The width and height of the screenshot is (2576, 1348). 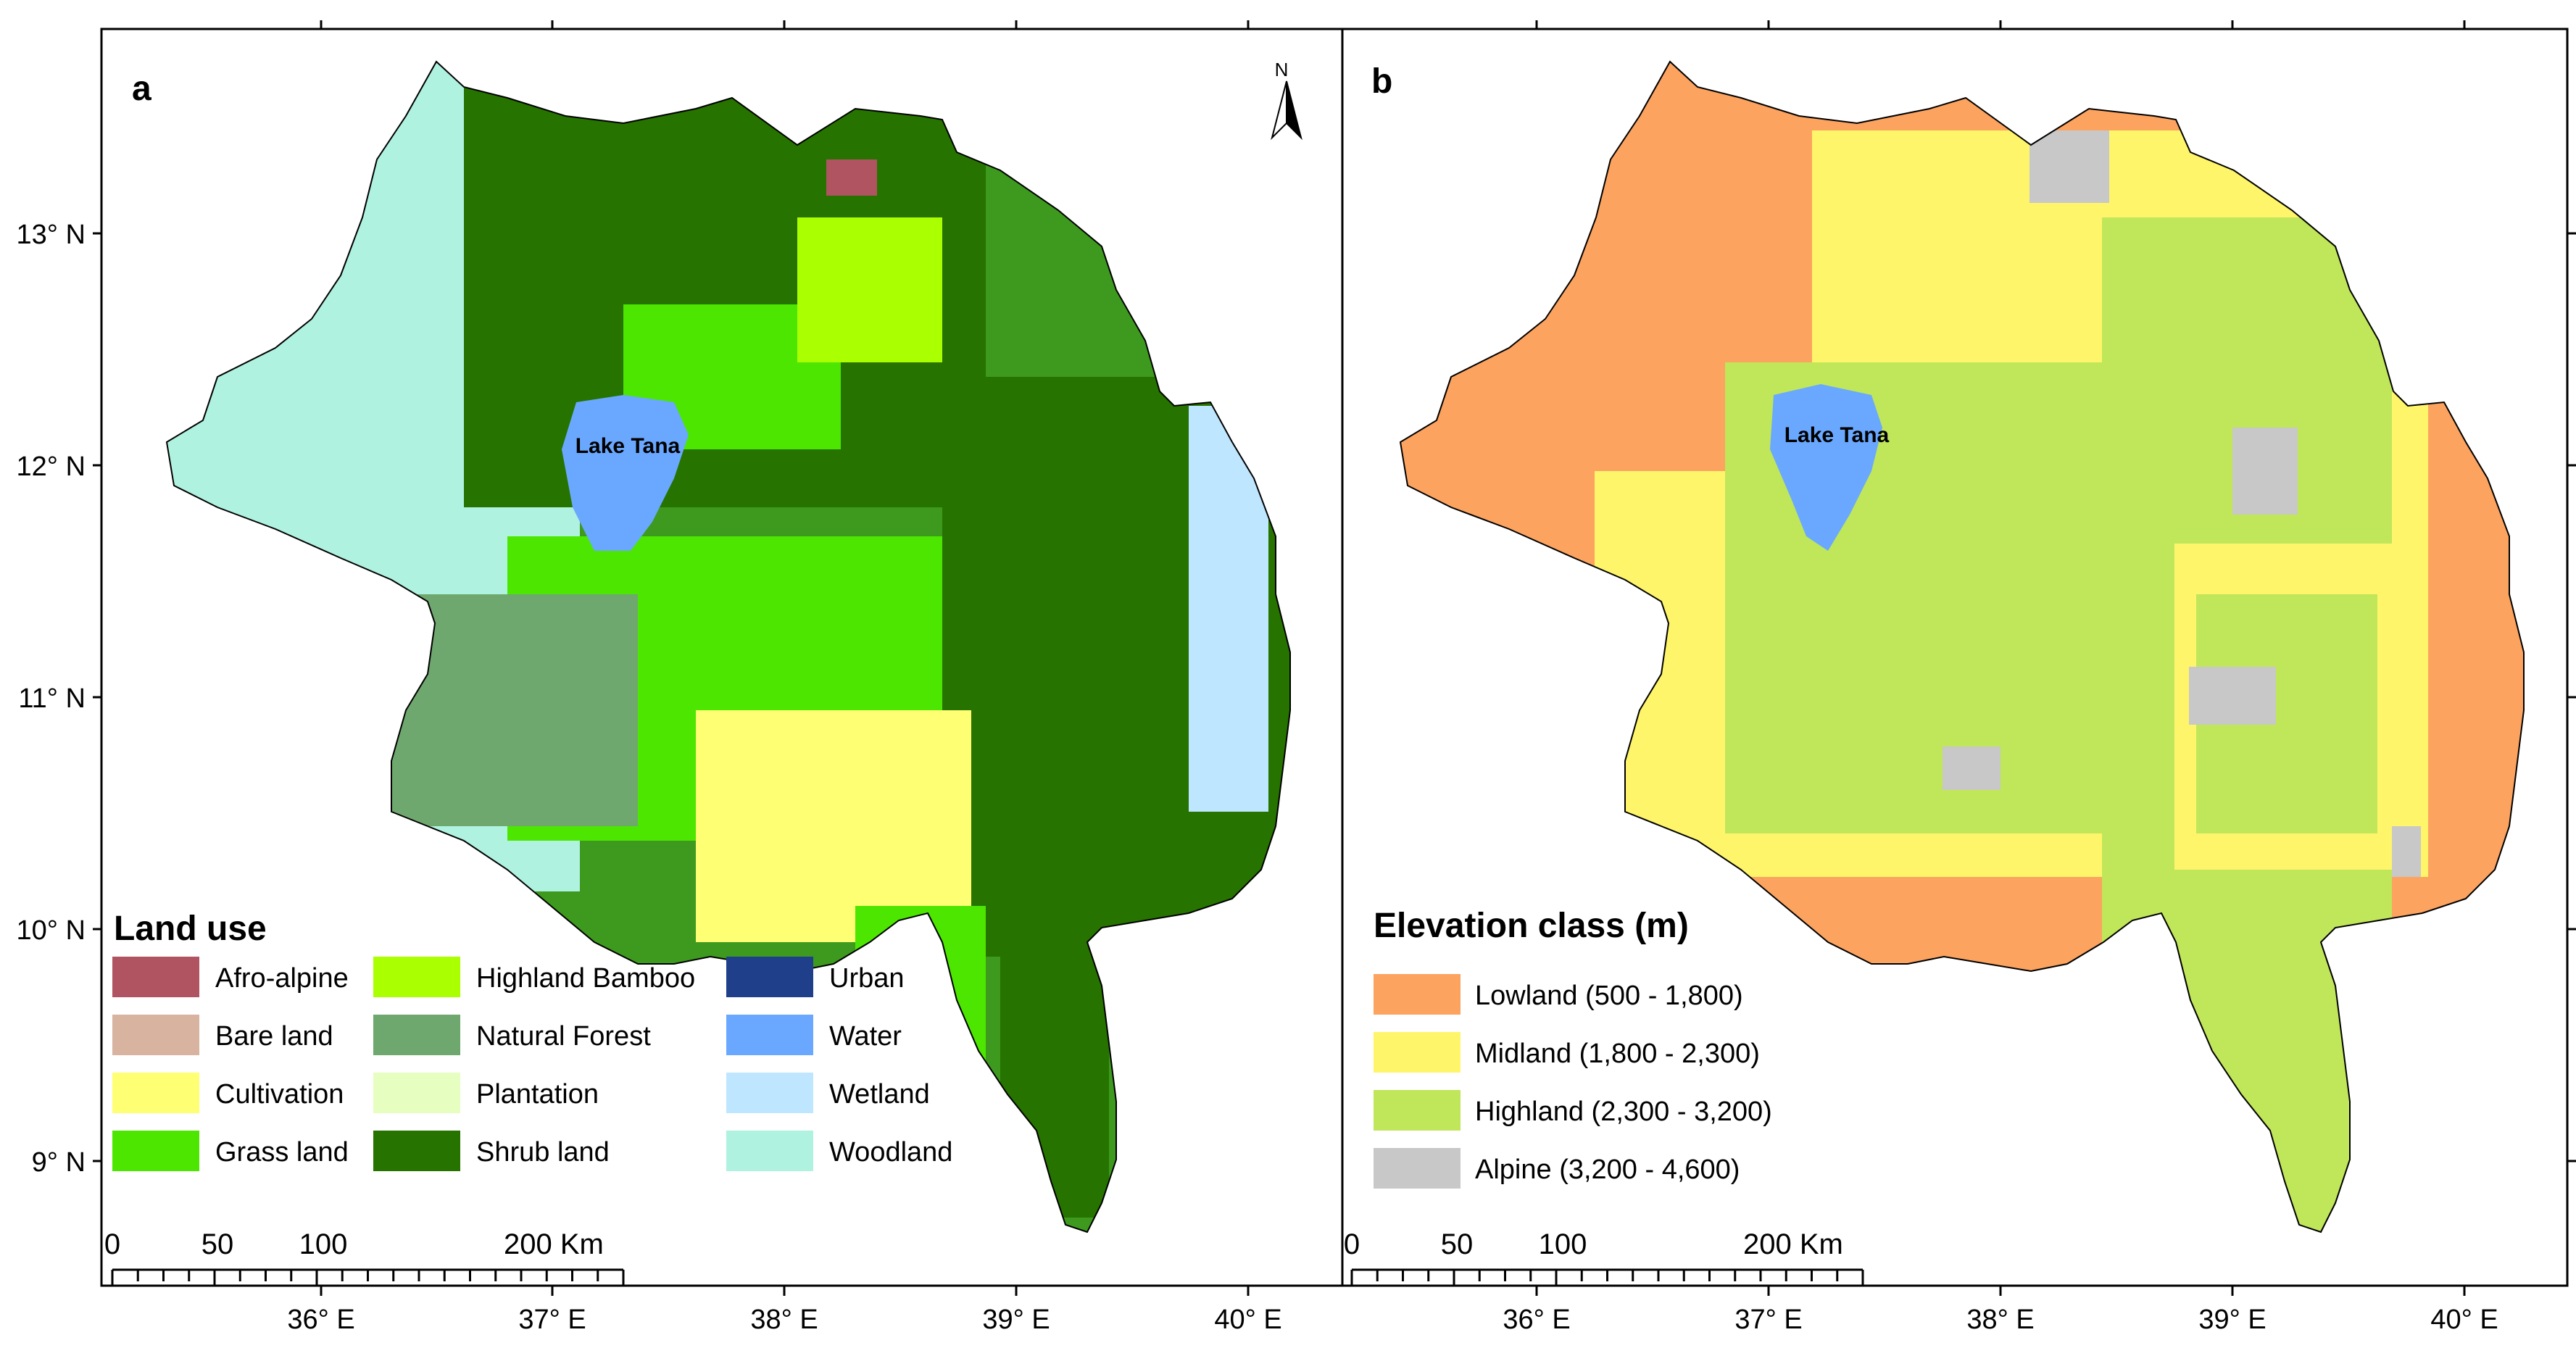 What do you see at coordinates (867, 979) in the screenshot?
I see `legend-label: Urban` at bounding box center [867, 979].